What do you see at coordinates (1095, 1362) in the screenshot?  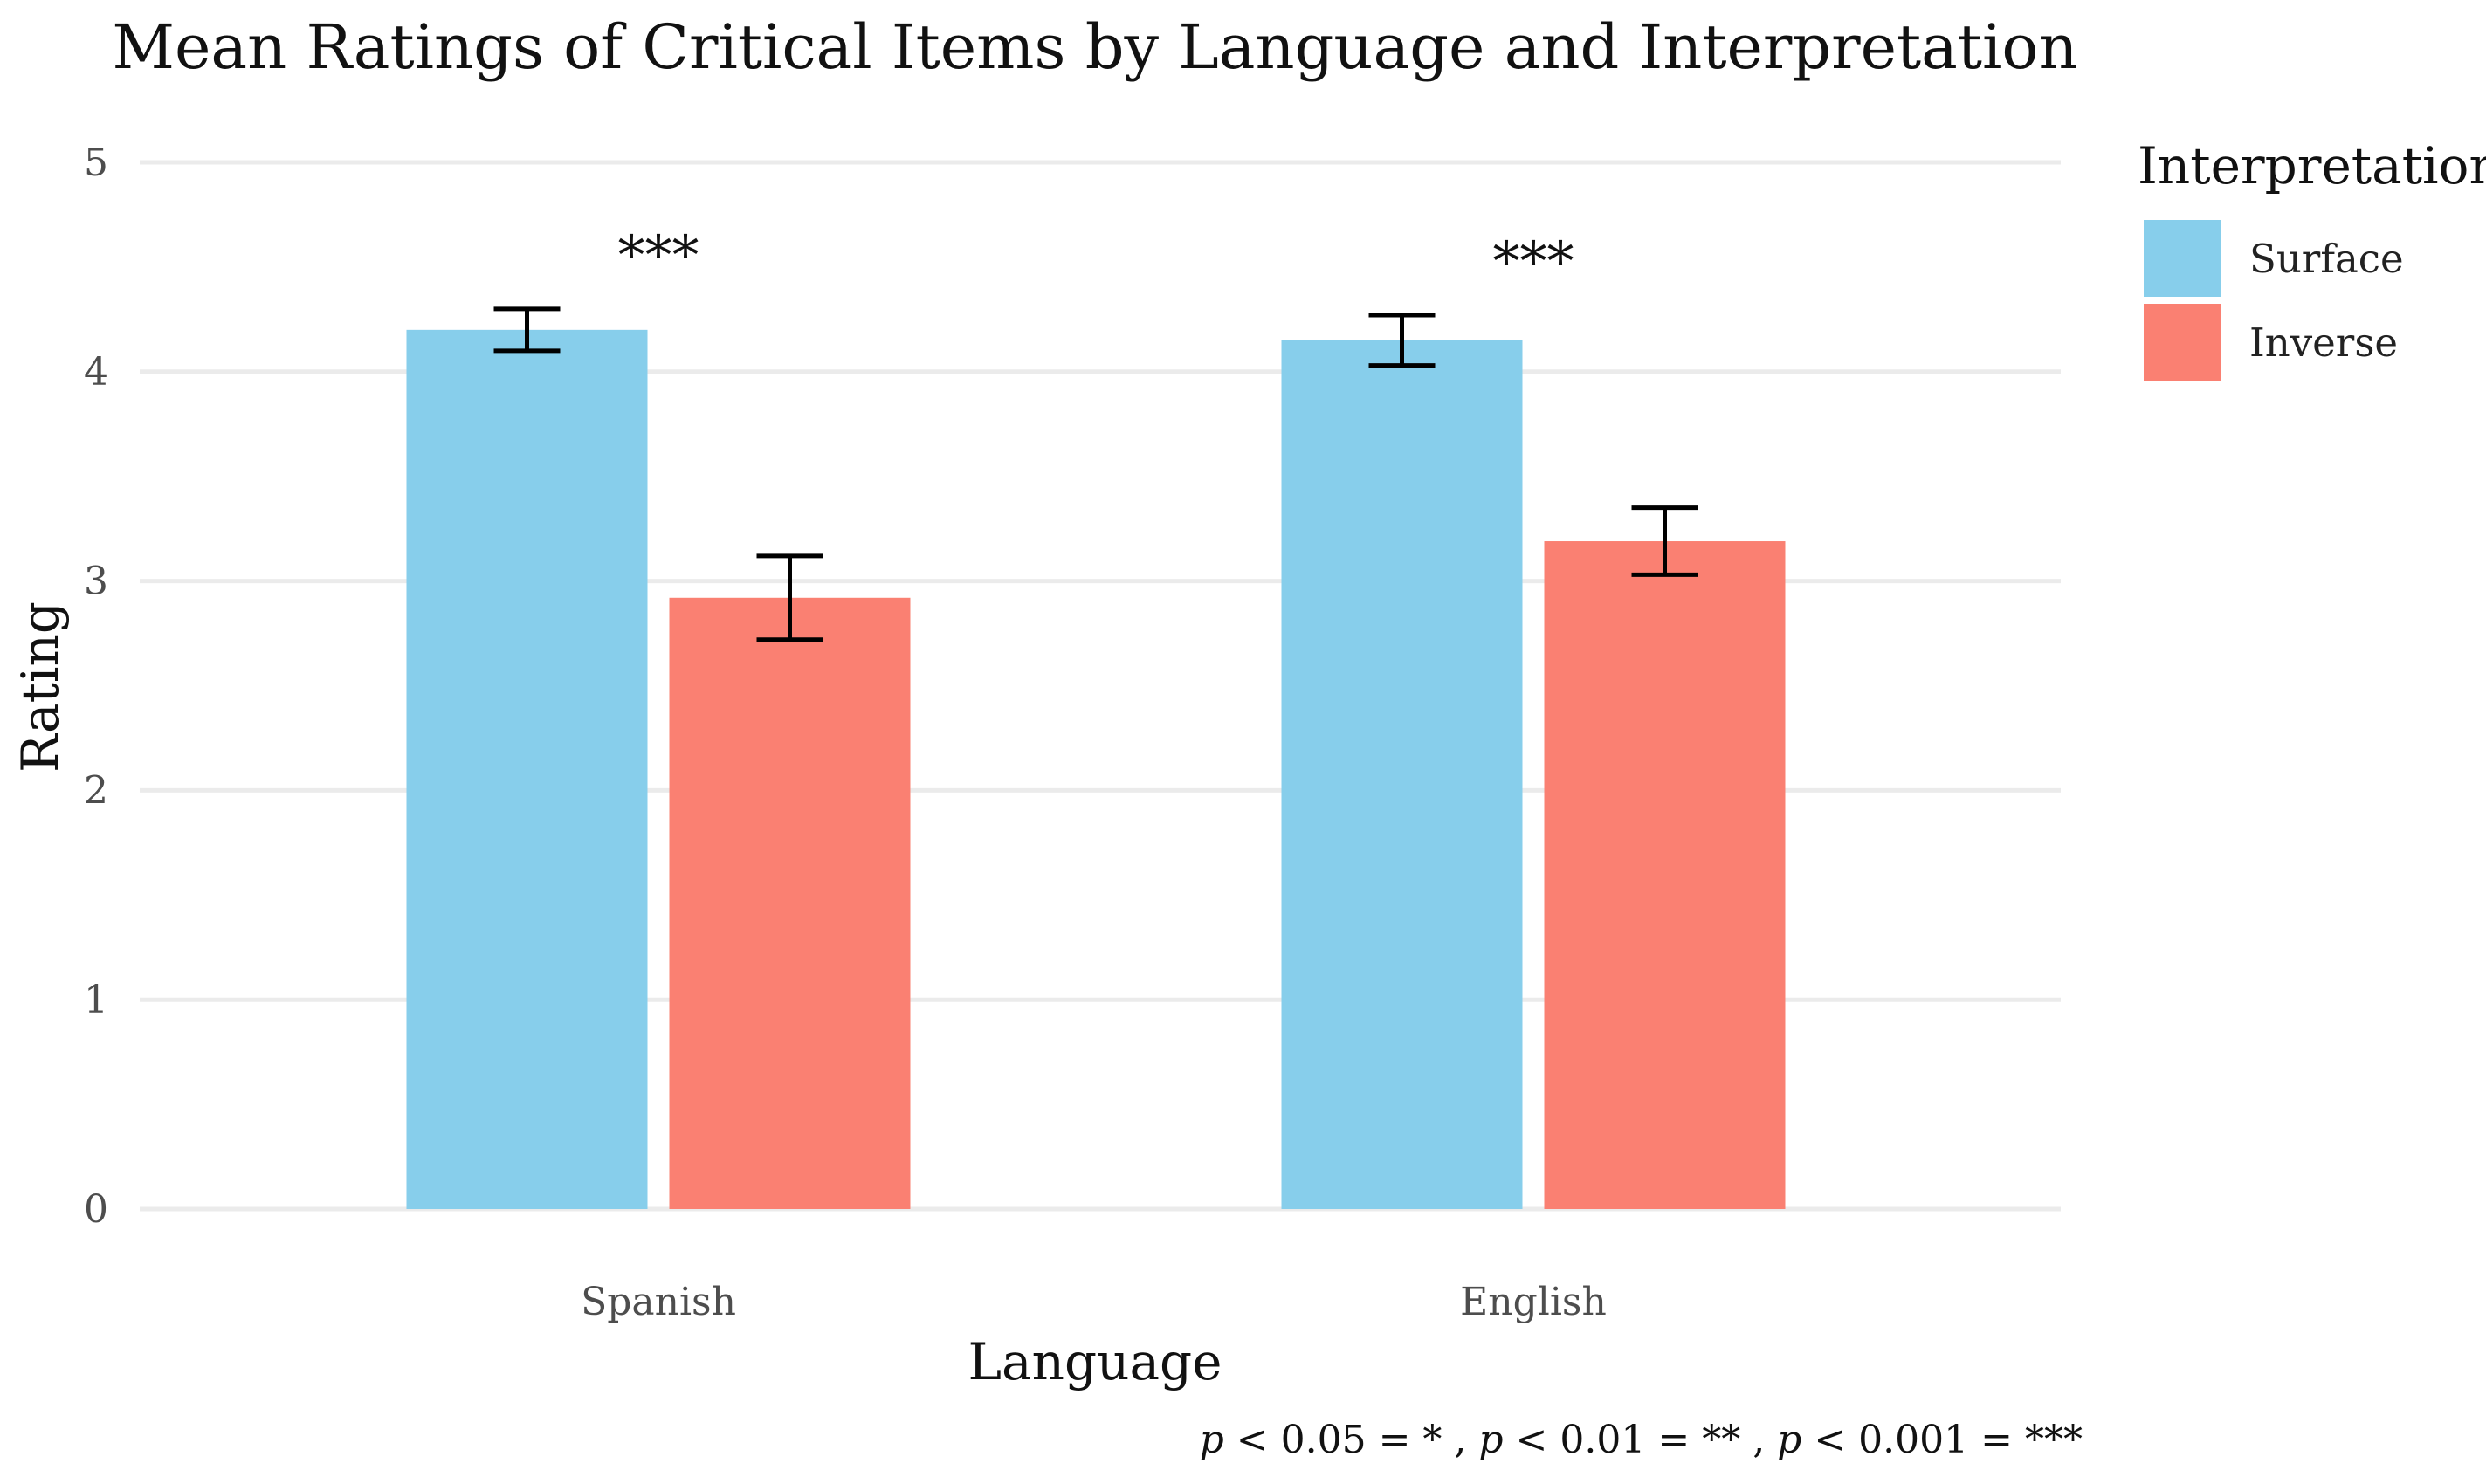 I see `x-axis-title: Language` at bounding box center [1095, 1362].